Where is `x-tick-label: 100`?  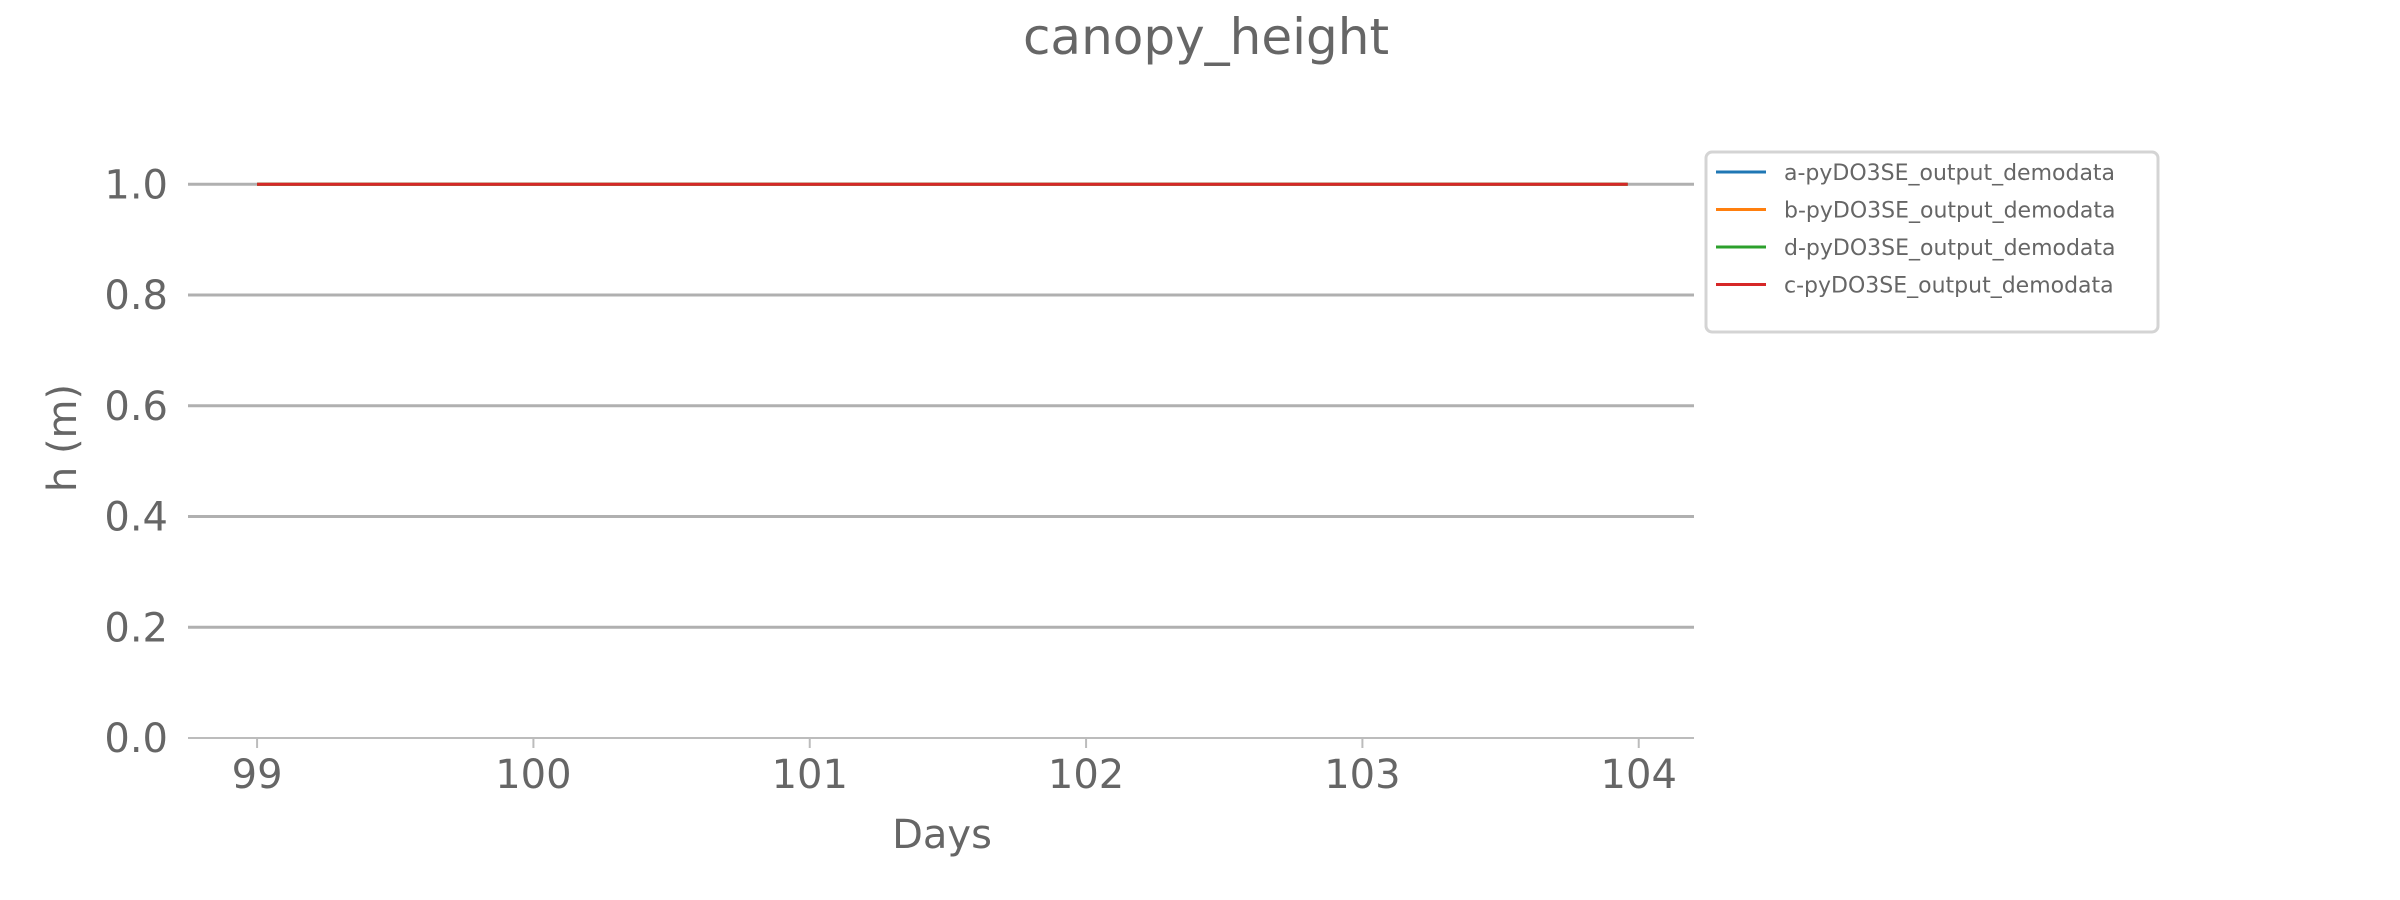
x-tick-label: 100 is located at coordinates (533, 775).